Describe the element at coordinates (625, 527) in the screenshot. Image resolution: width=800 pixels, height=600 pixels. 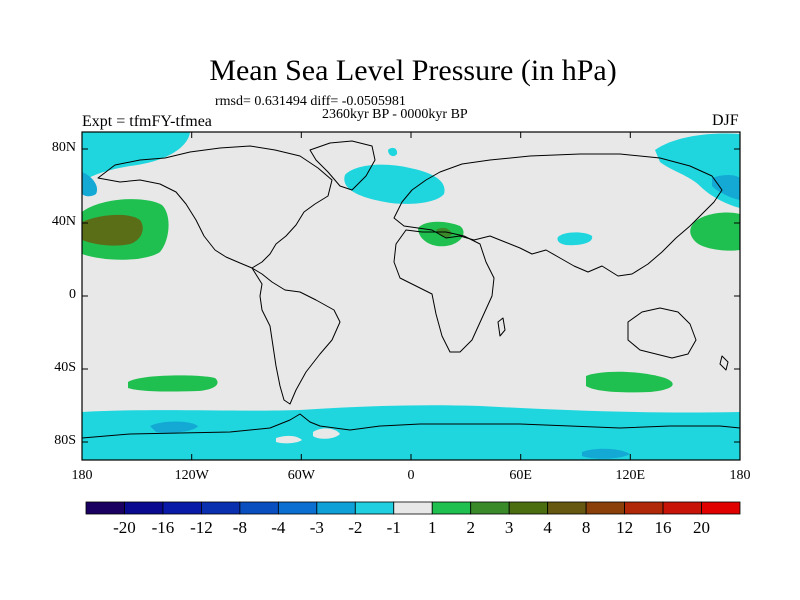
I see `colorbar-label: 12` at that location.